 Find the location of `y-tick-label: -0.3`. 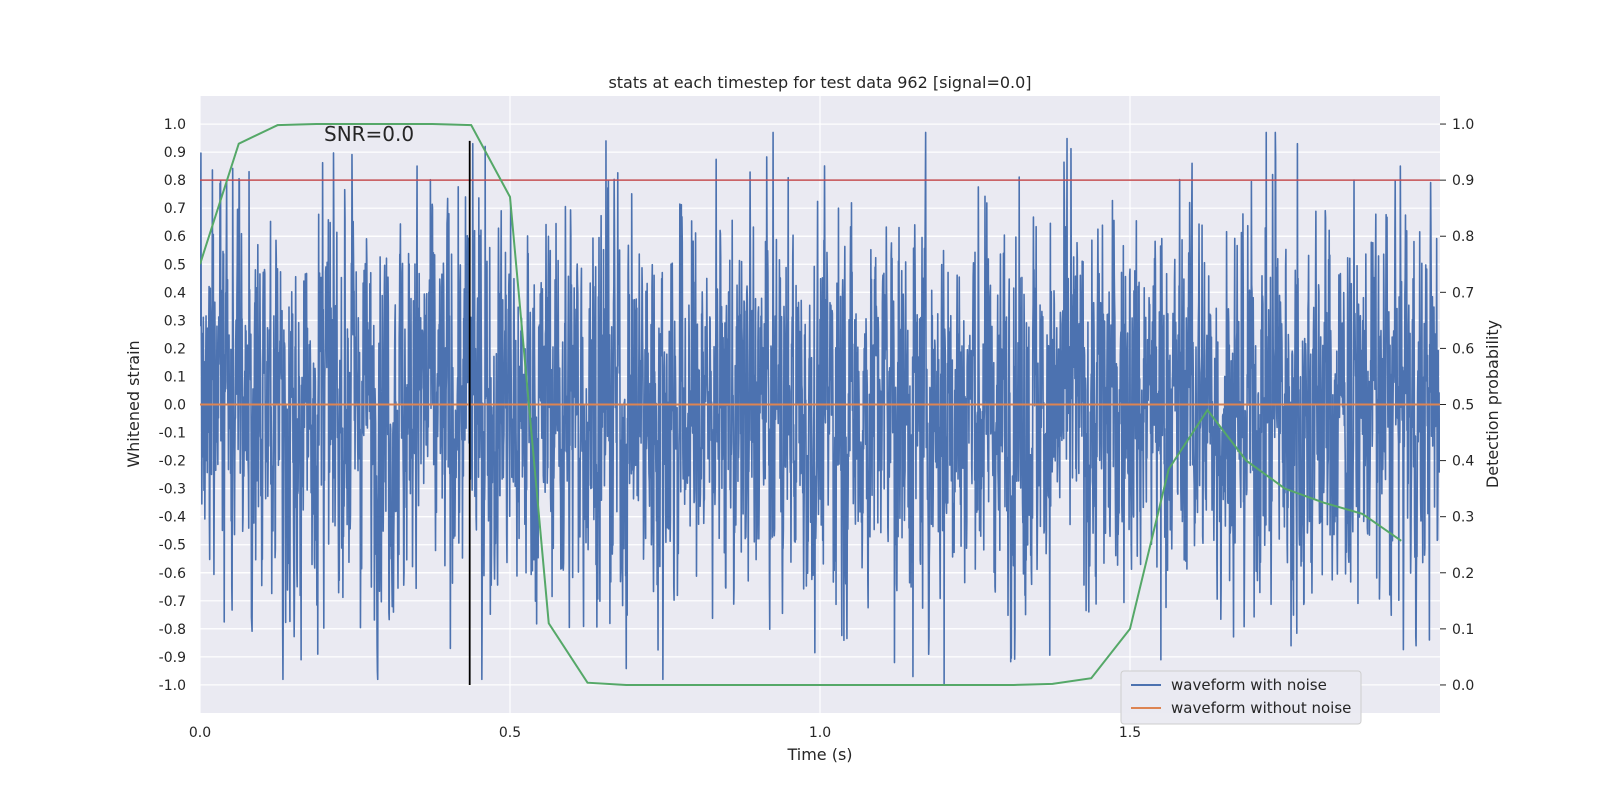

y-tick-label: -0.3 is located at coordinates (172, 490).